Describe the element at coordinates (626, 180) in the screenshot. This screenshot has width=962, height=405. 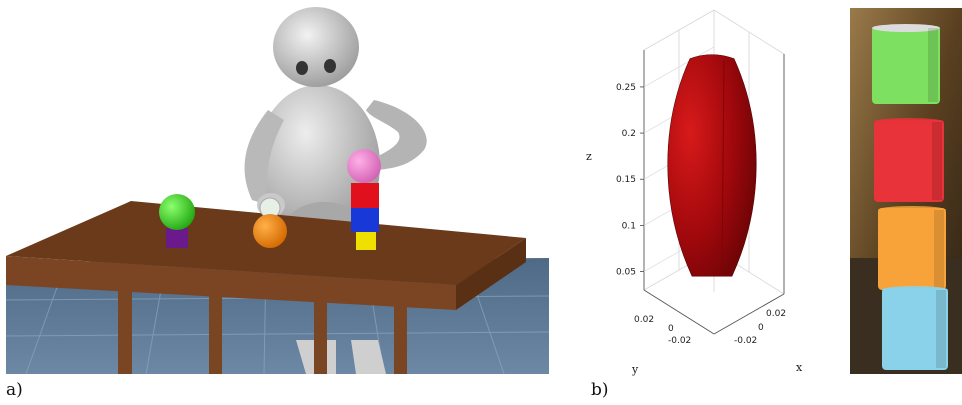
I see `z-tick-label: 0.15` at that location.